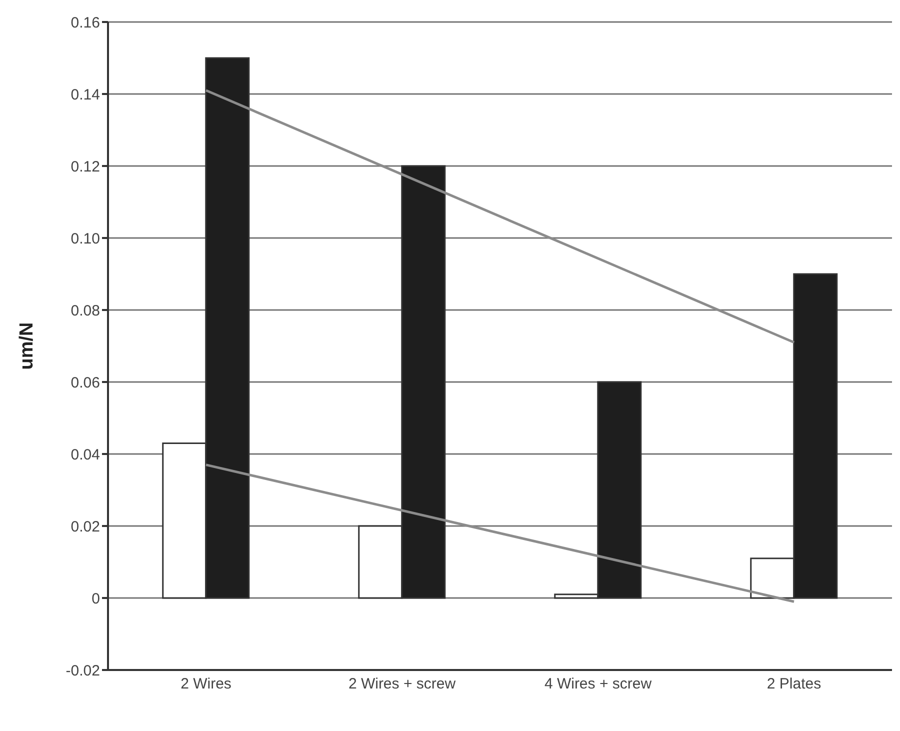 Image resolution: width=900 pixels, height=731 pixels. What do you see at coordinates (206, 684) in the screenshot?
I see `x-tick-label: 2 Wires` at bounding box center [206, 684].